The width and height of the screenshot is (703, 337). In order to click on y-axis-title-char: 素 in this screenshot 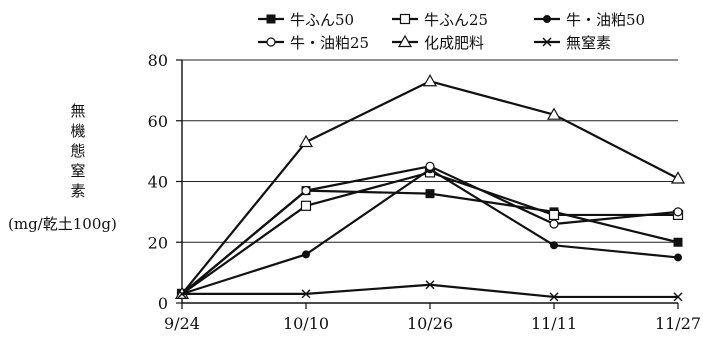, I will do `click(77, 191)`.